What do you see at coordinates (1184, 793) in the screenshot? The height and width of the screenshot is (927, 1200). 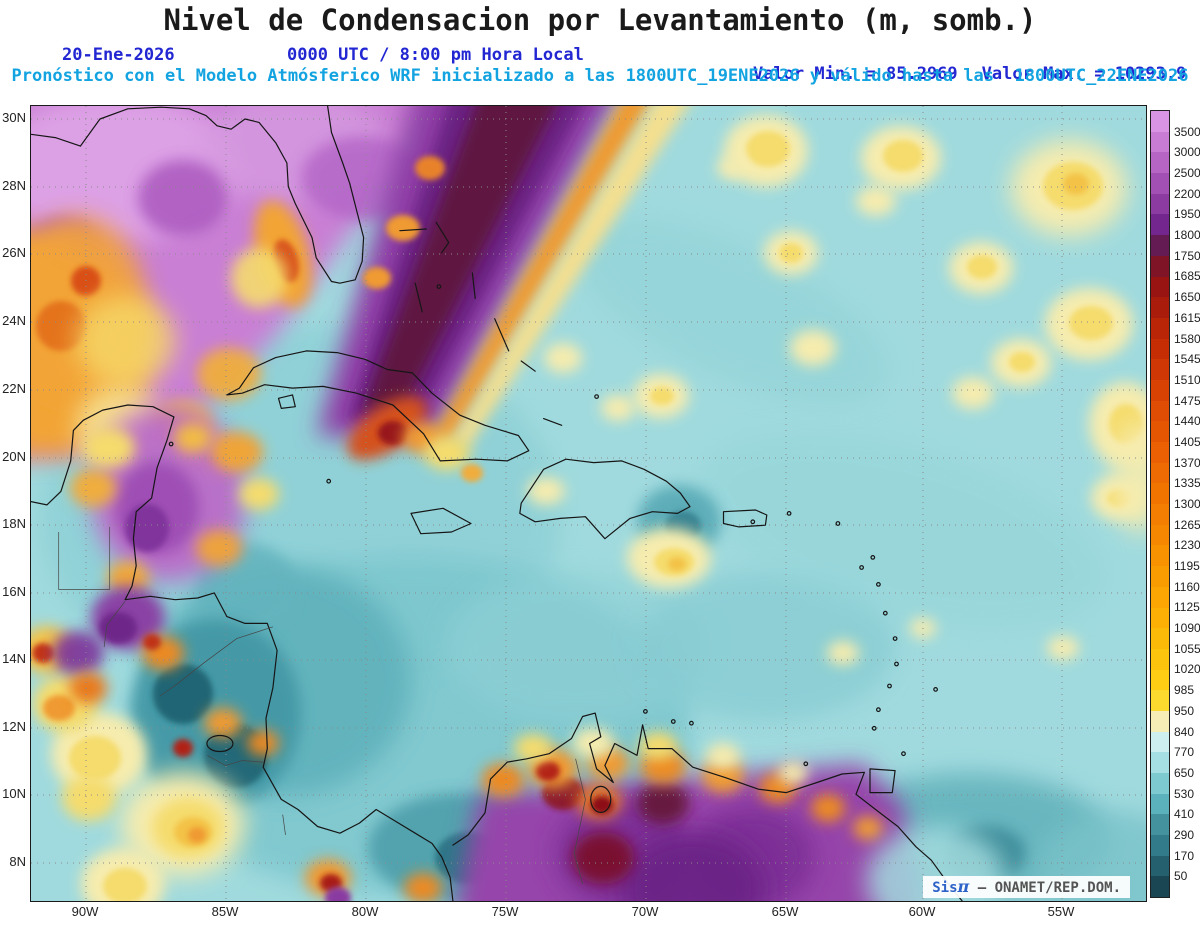 I see `colorbar-label: 530` at bounding box center [1184, 793].